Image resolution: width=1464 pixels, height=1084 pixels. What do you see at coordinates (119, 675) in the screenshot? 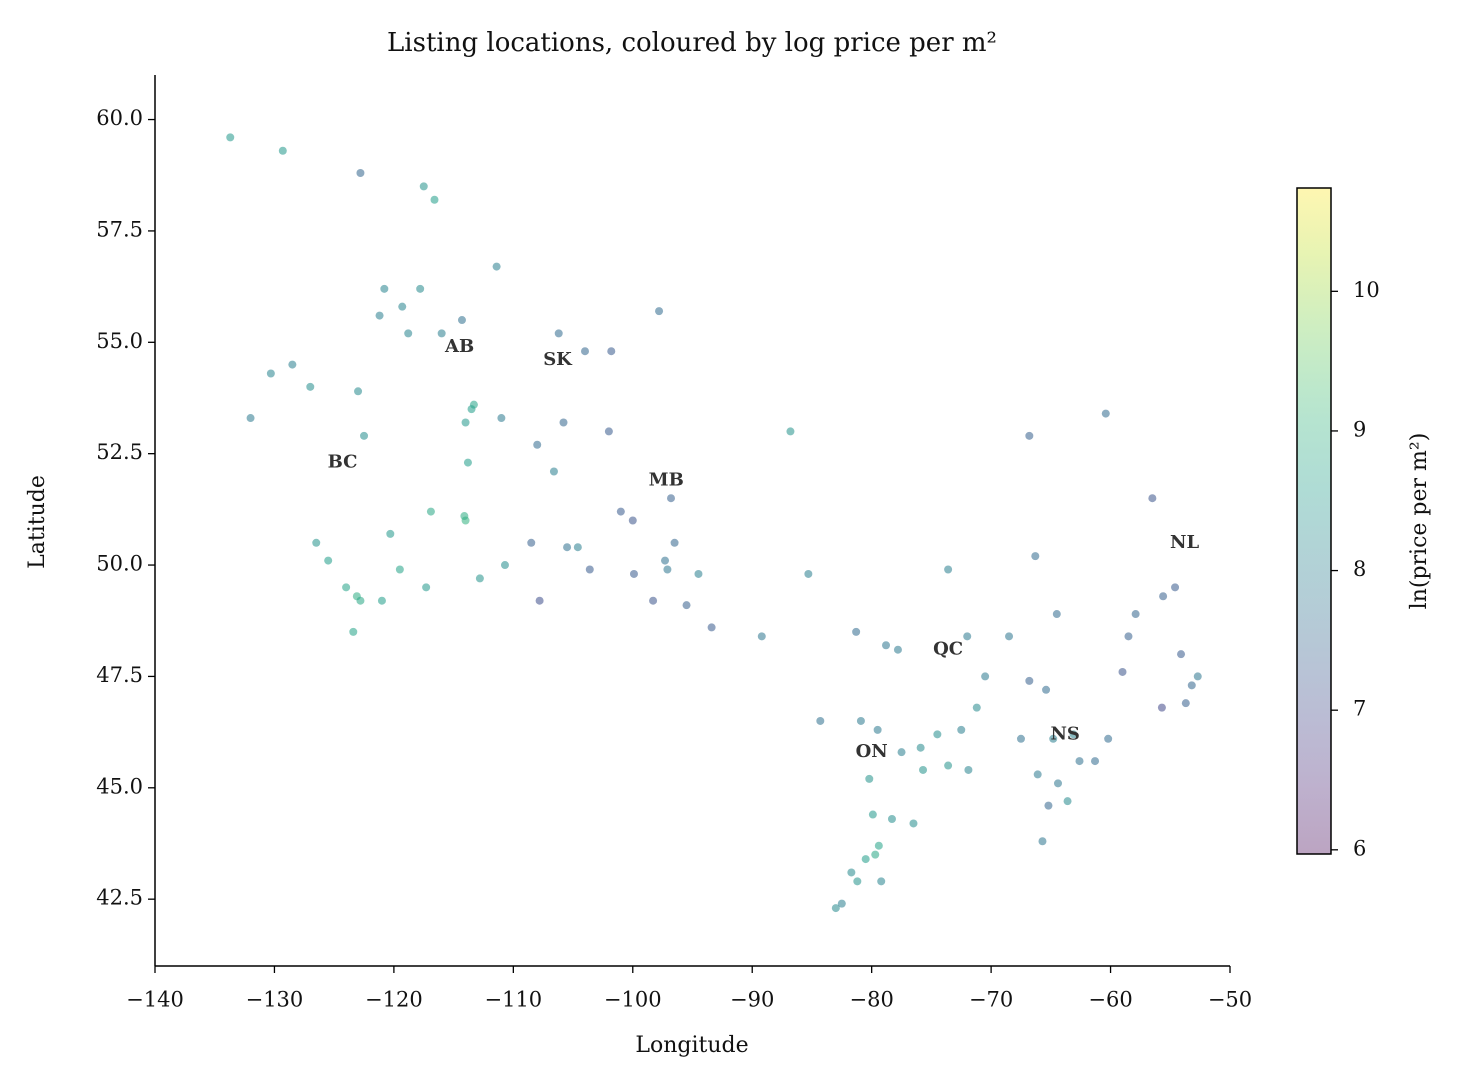
I see `y-tick-label: 47.5` at bounding box center [119, 675].